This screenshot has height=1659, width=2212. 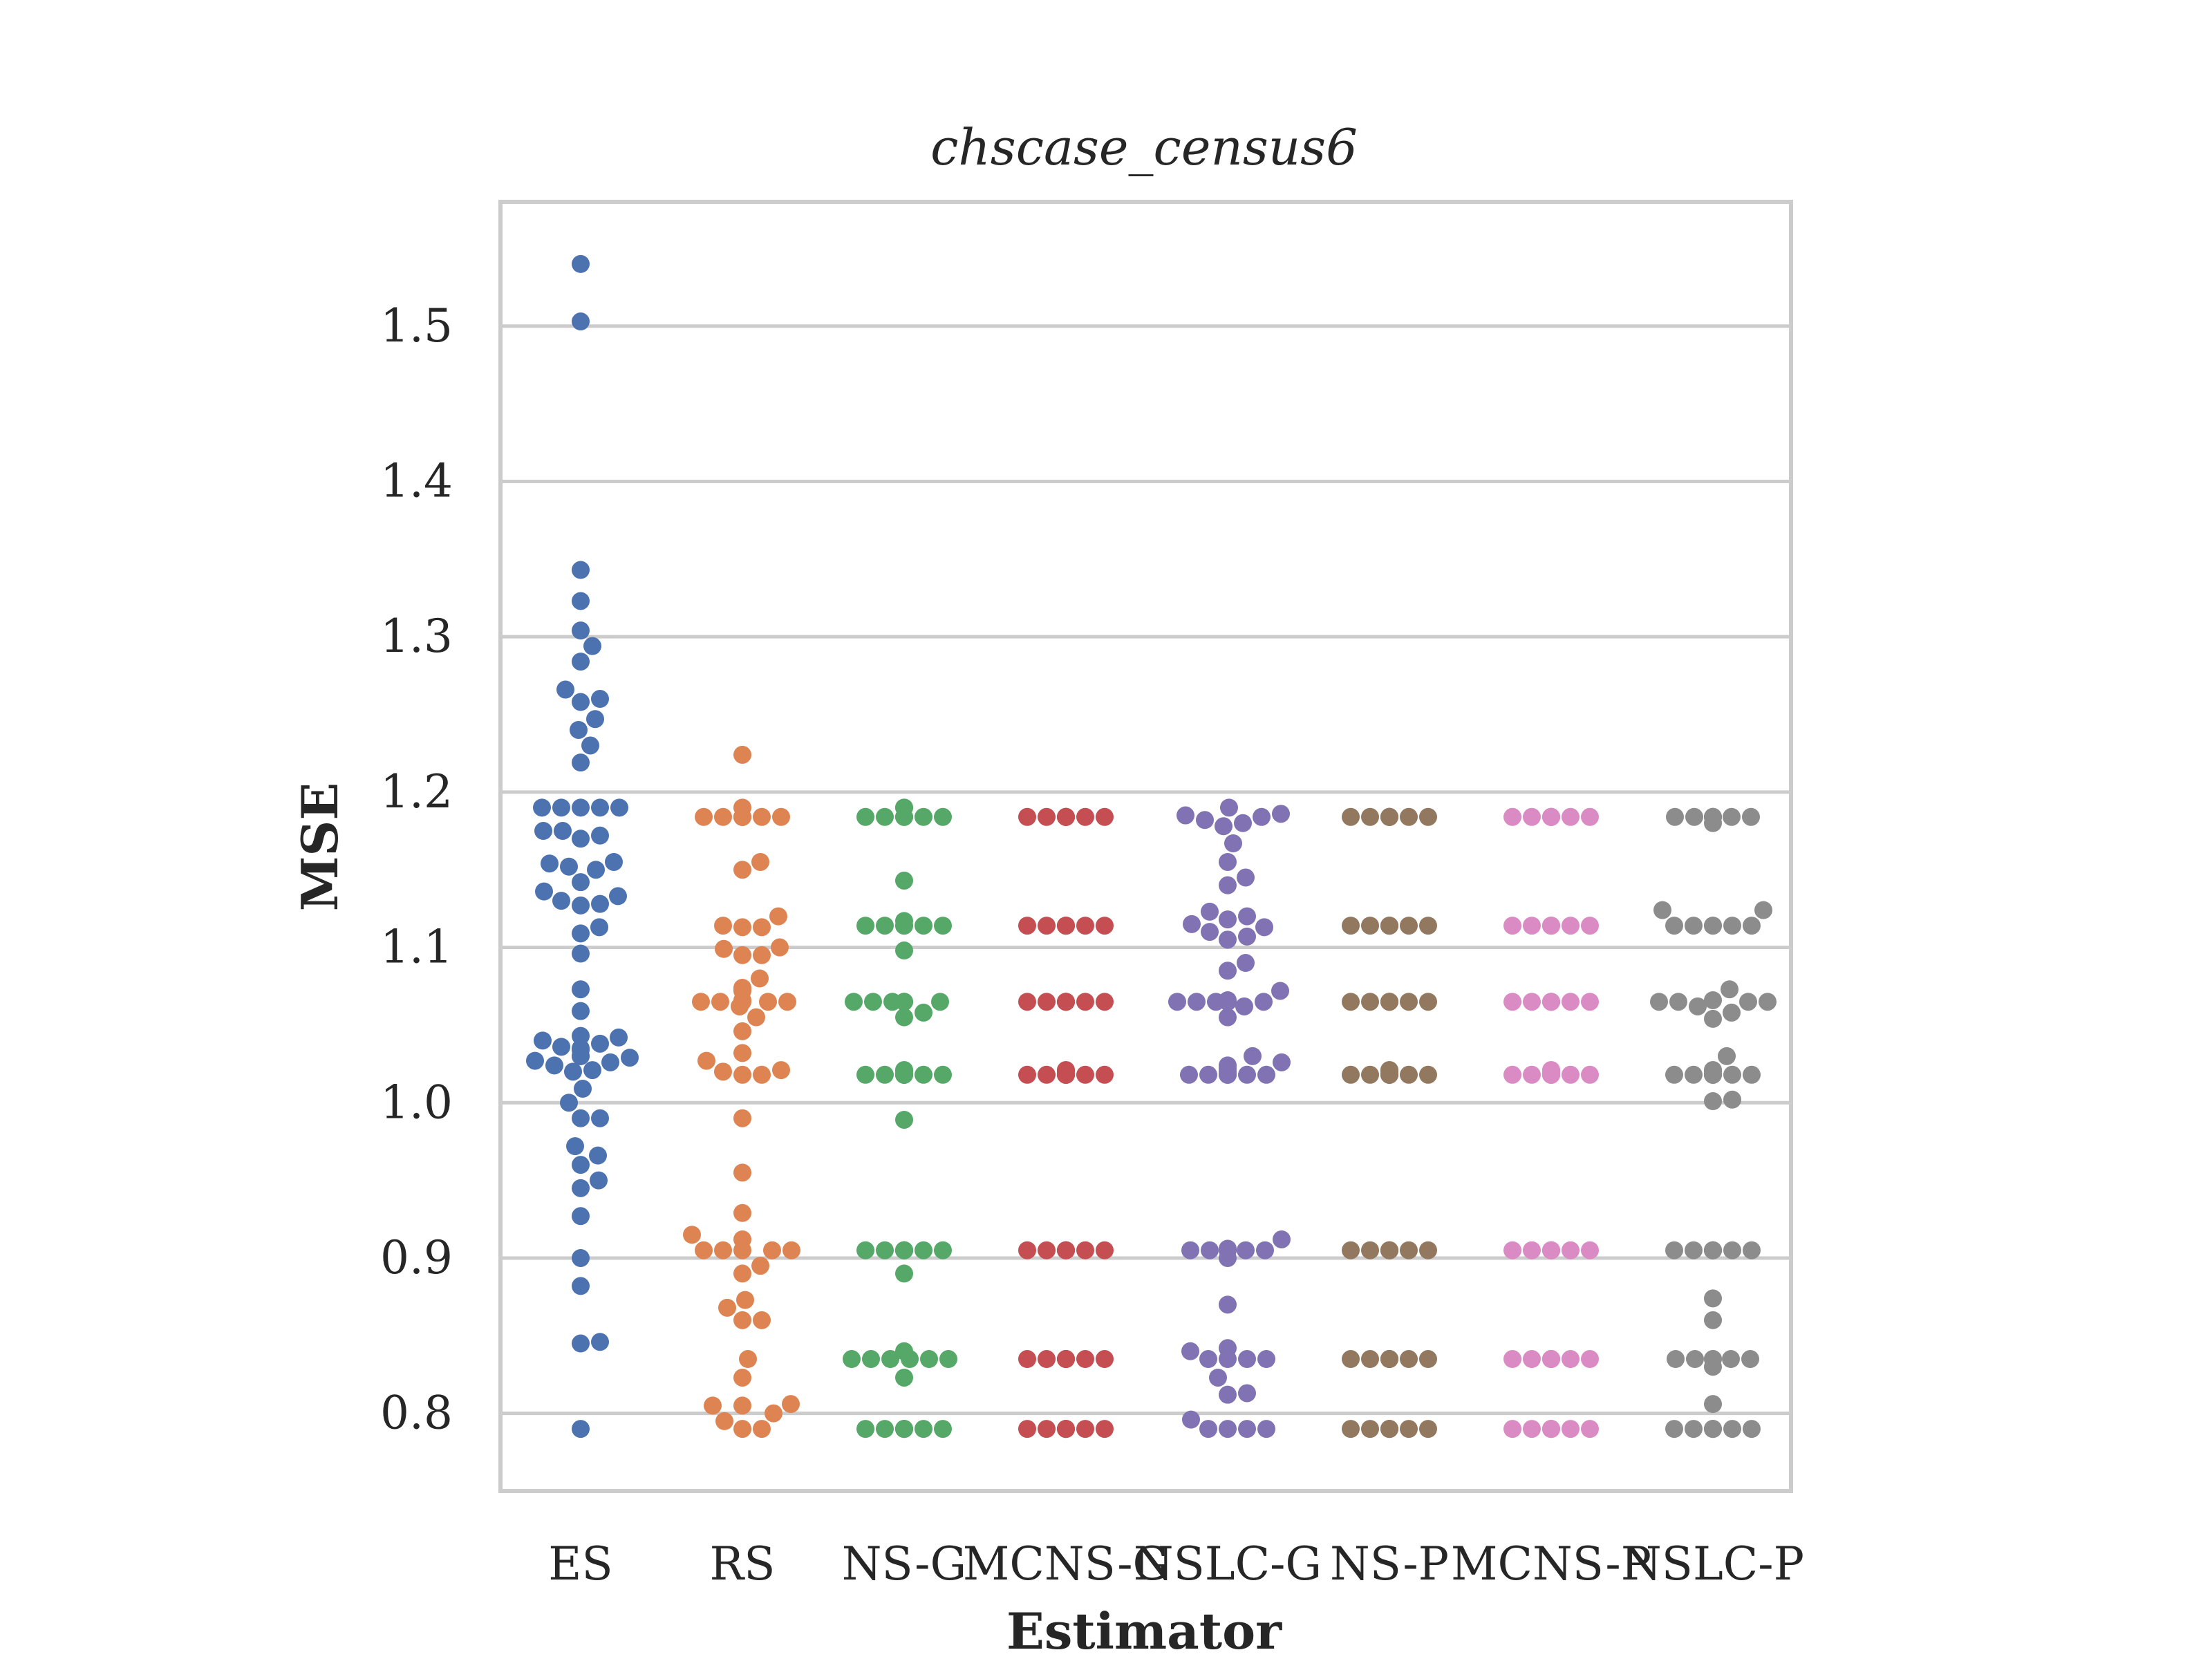 What do you see at coordinates (417, 636) in the screenshot?
I see `y-tick-label: 1.3` at bounding box center [417, 636].